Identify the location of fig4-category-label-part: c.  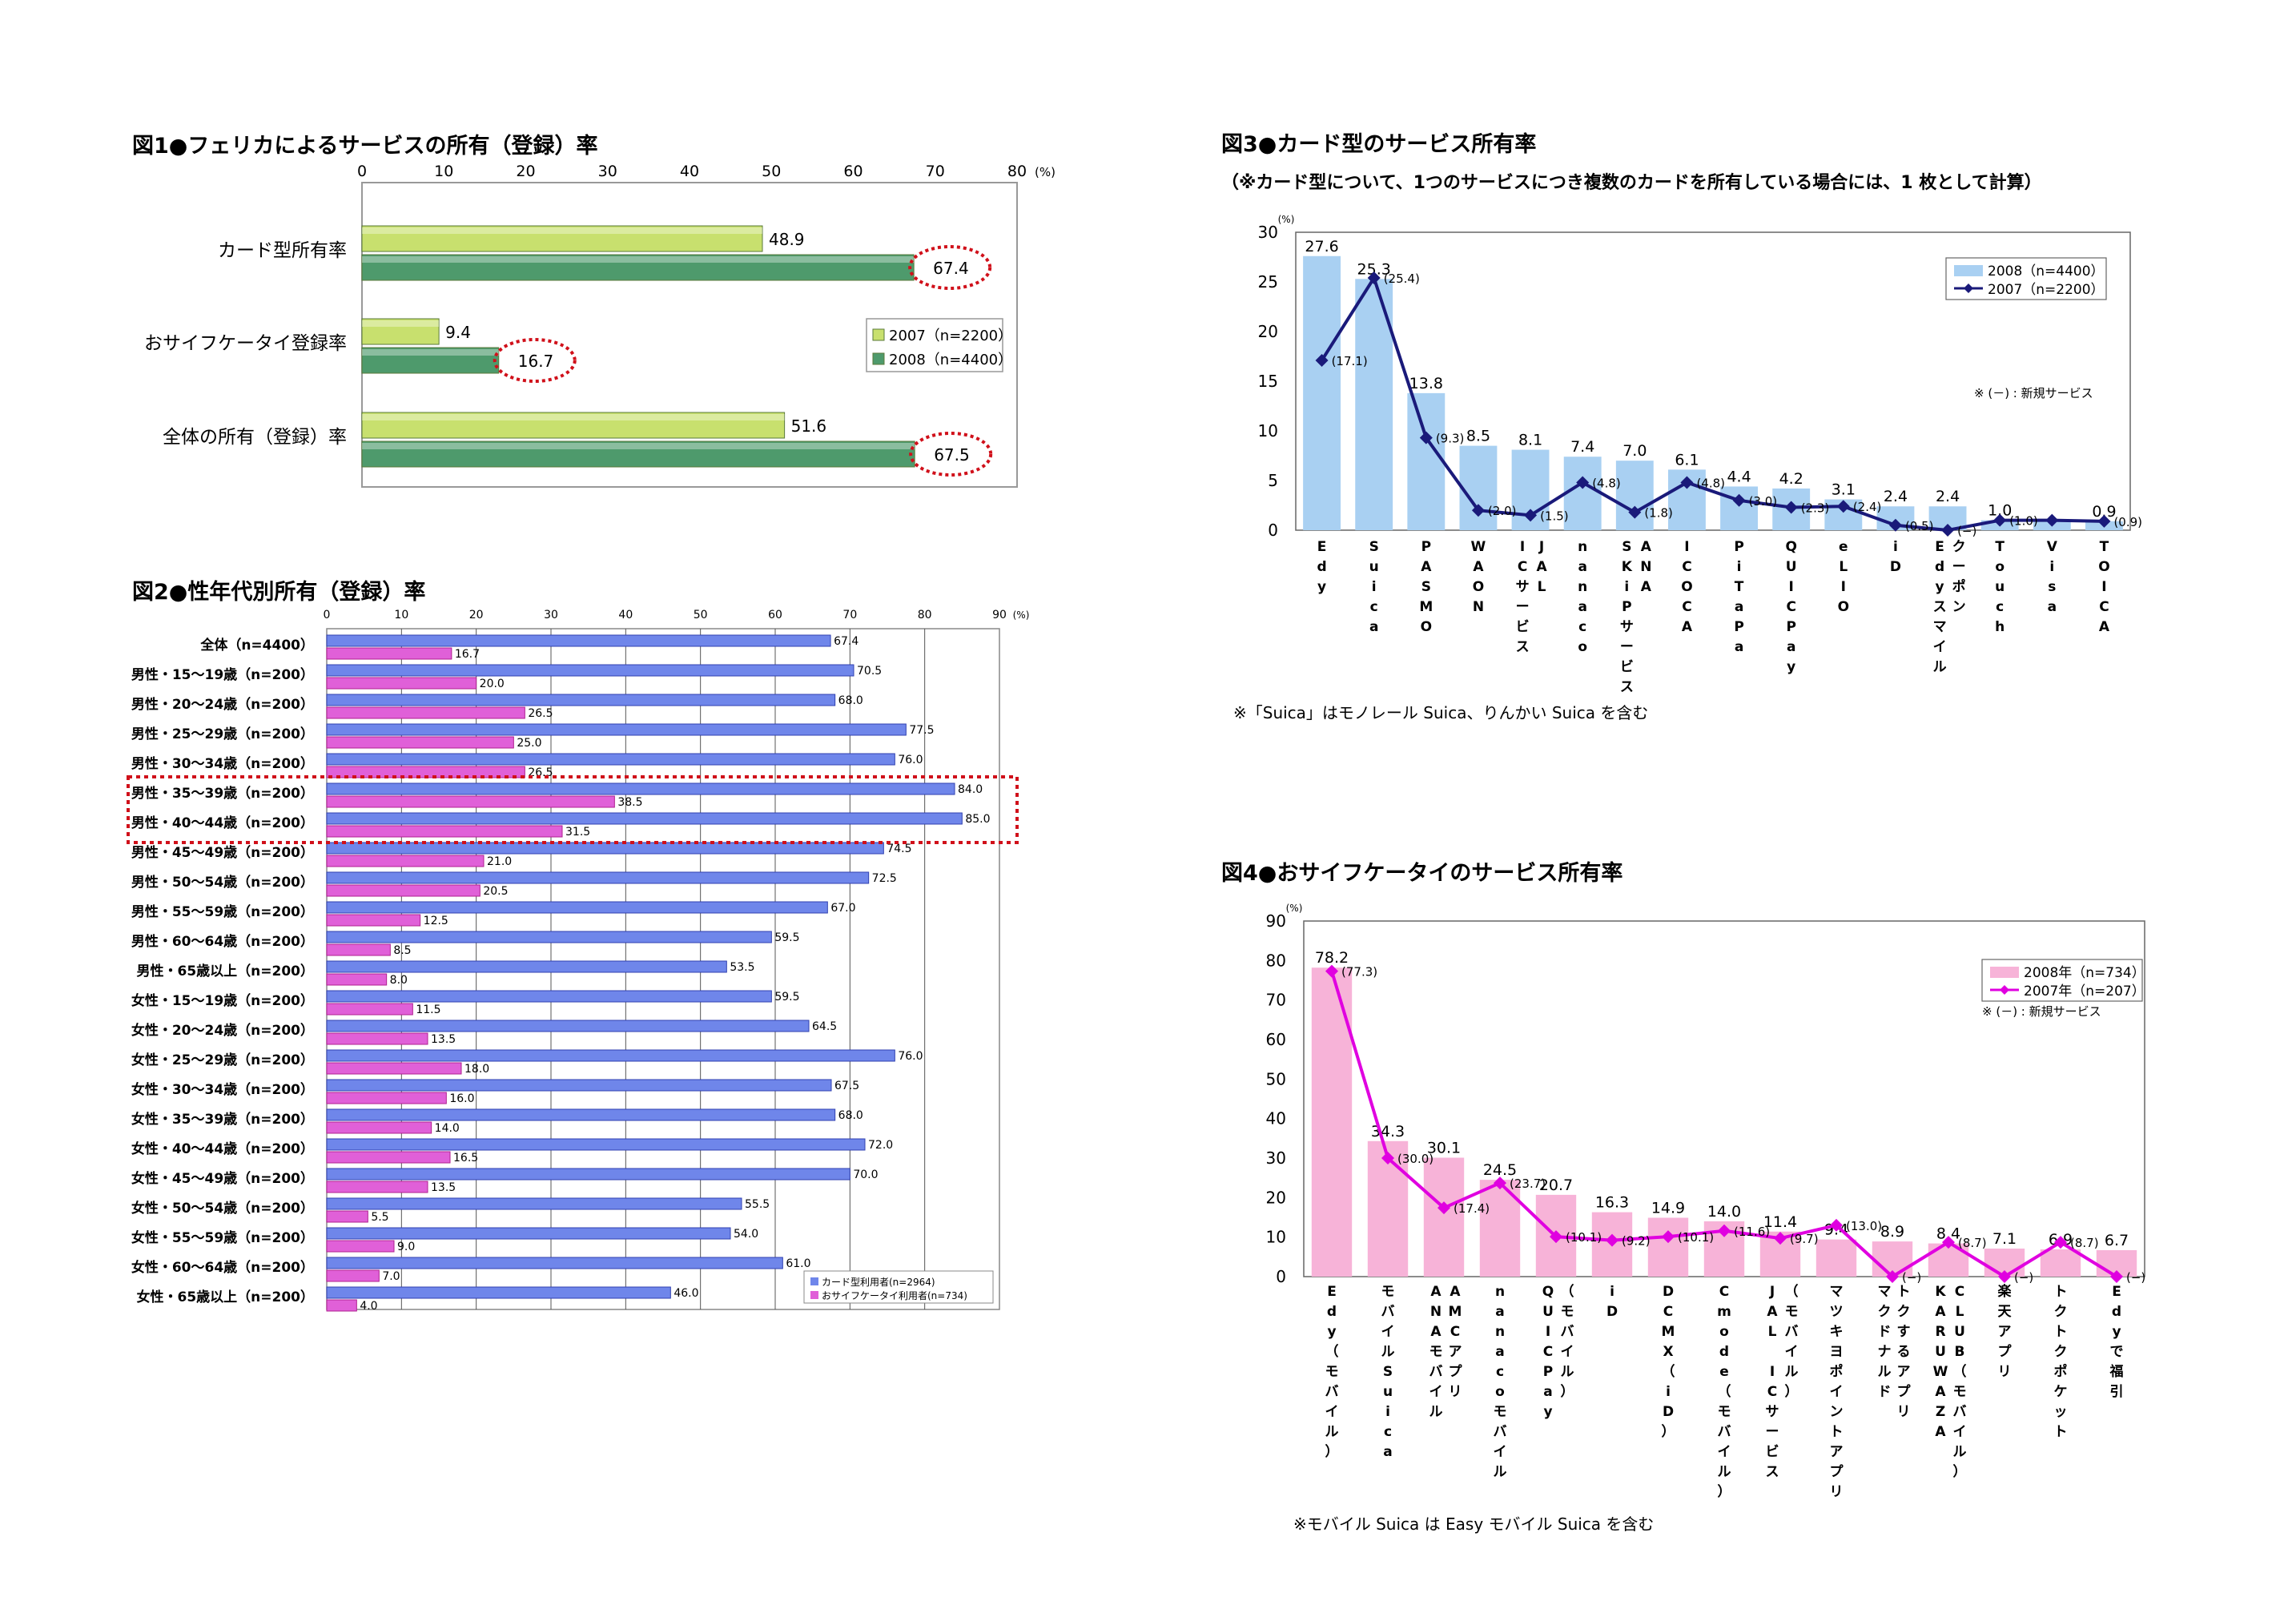
(1500, 1372).